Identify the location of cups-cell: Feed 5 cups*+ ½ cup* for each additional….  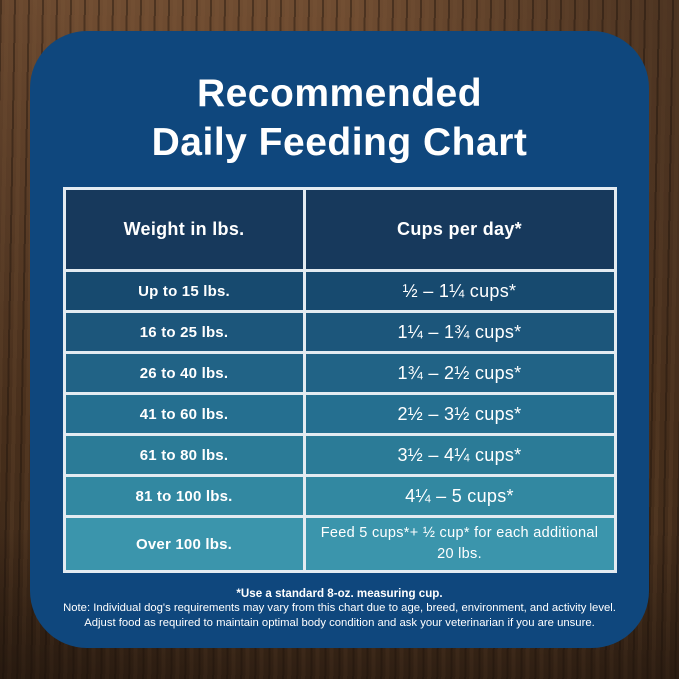
(459, 544).